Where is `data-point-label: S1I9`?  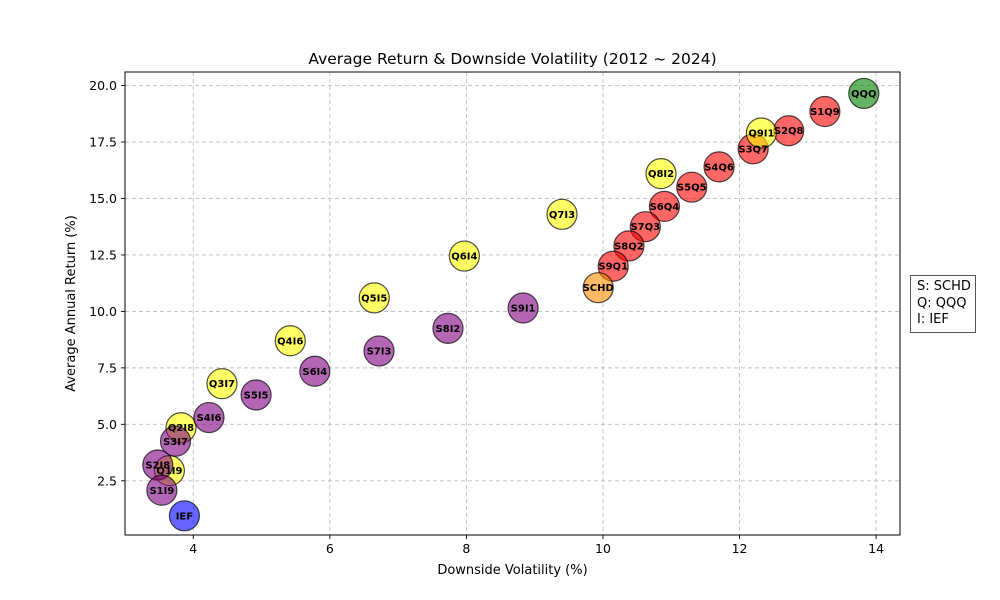 data-point-label: S1I9 is located at coordinates (161, 491).